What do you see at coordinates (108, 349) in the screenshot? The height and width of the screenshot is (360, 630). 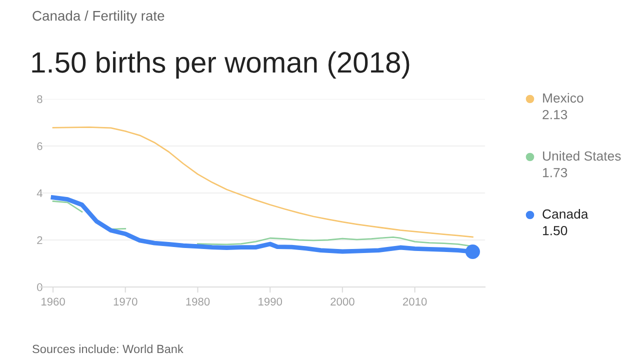 I see `source-note: Sources include: World Bank` at bounding box center [108, 349].